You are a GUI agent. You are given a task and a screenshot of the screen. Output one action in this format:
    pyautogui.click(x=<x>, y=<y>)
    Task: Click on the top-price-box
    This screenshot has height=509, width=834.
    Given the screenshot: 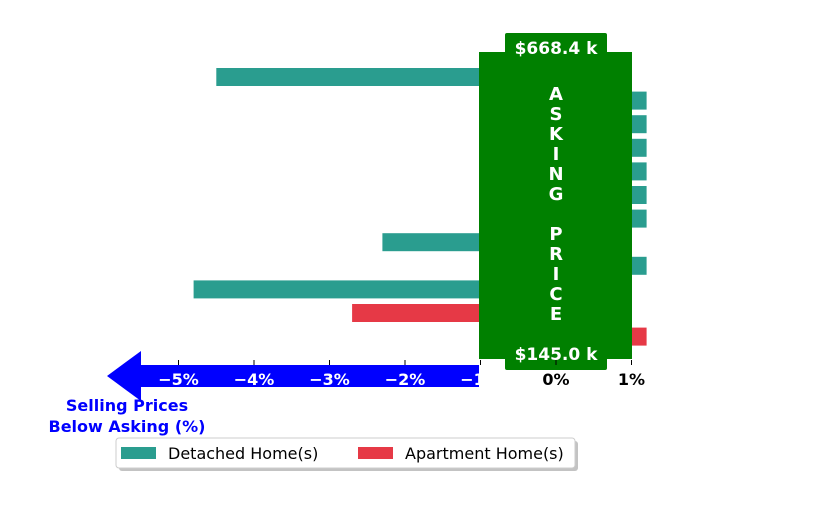 What is the action you would take?
    pyautogui.click(x=556, y=47)
    